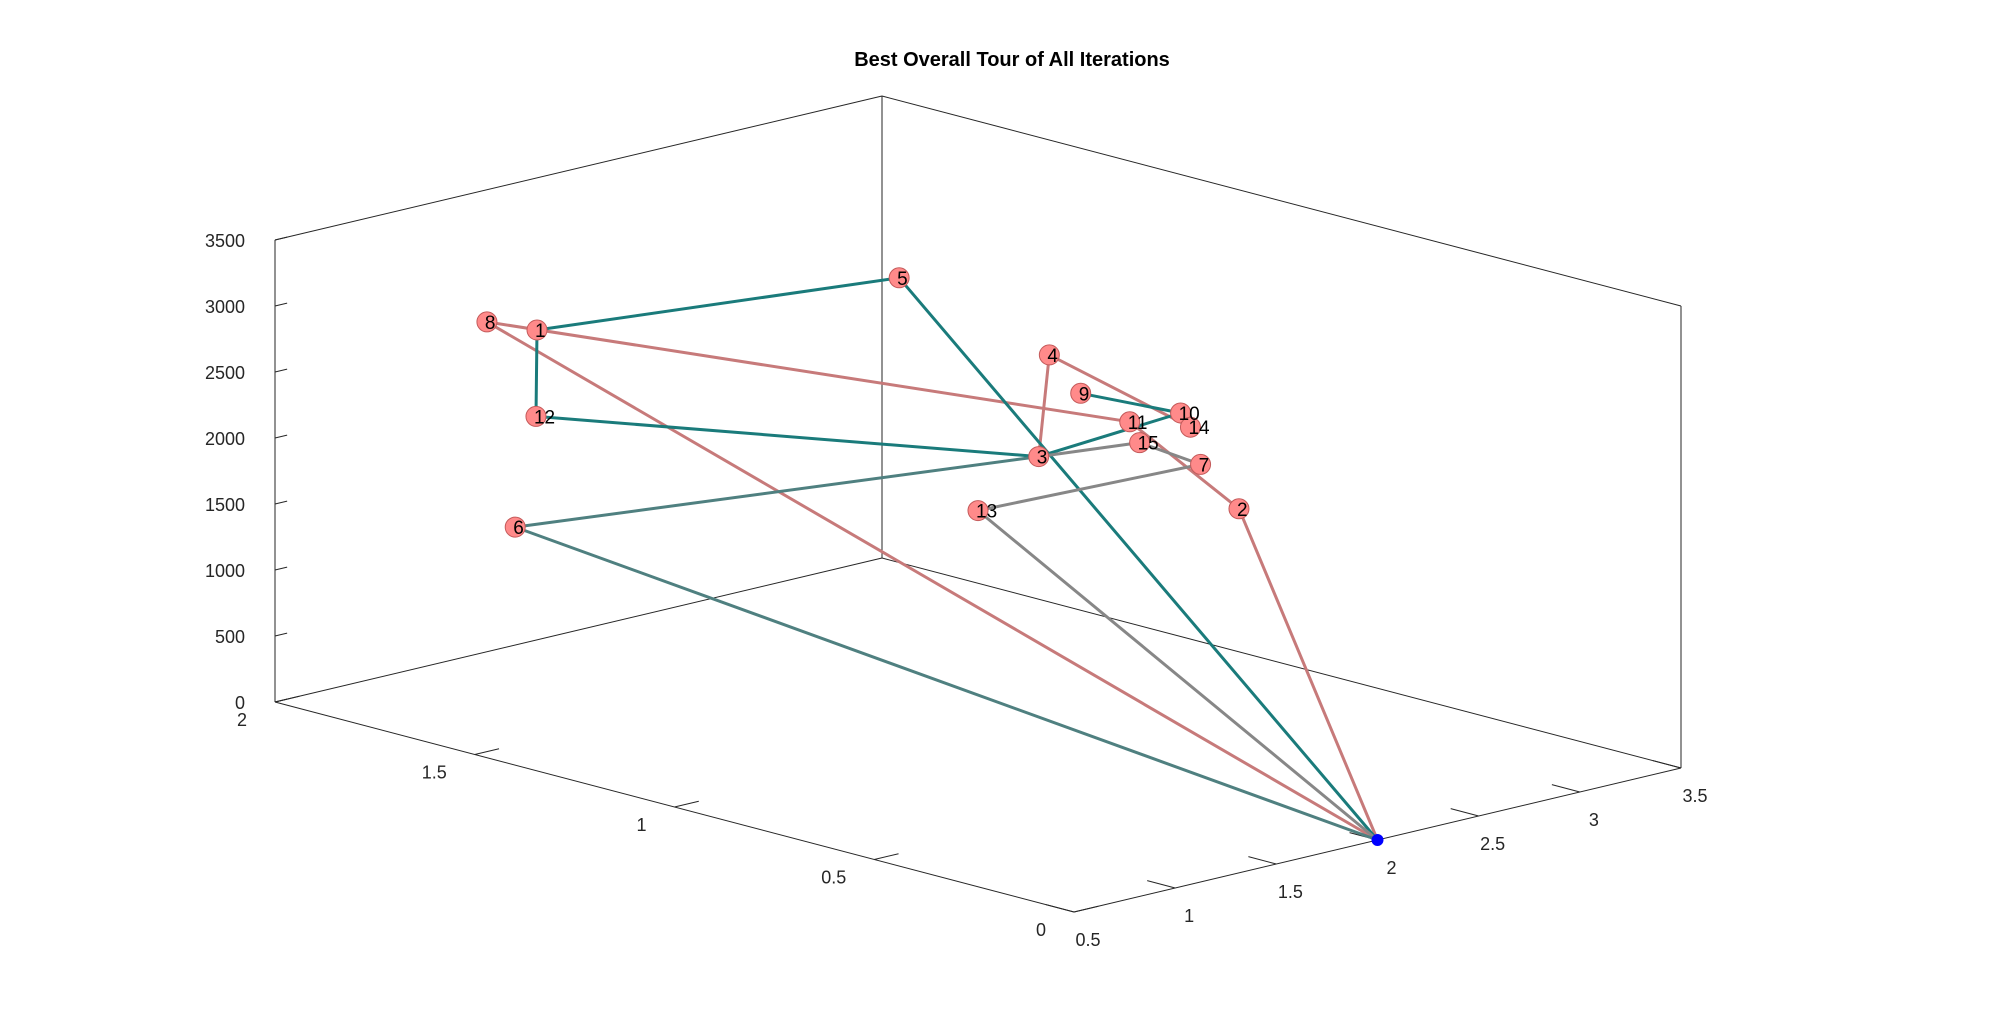 The width and height of the screenshot is (2000, 1016). Describe the element at coordinates (1204, 465) in the screenshot. I see `node-label: 7` at that location.